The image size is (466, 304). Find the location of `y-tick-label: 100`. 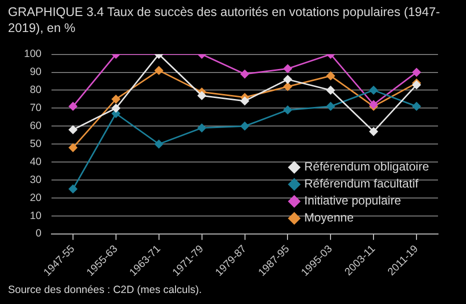

y-tick-label: 100 is located at coordinates (33, 54).